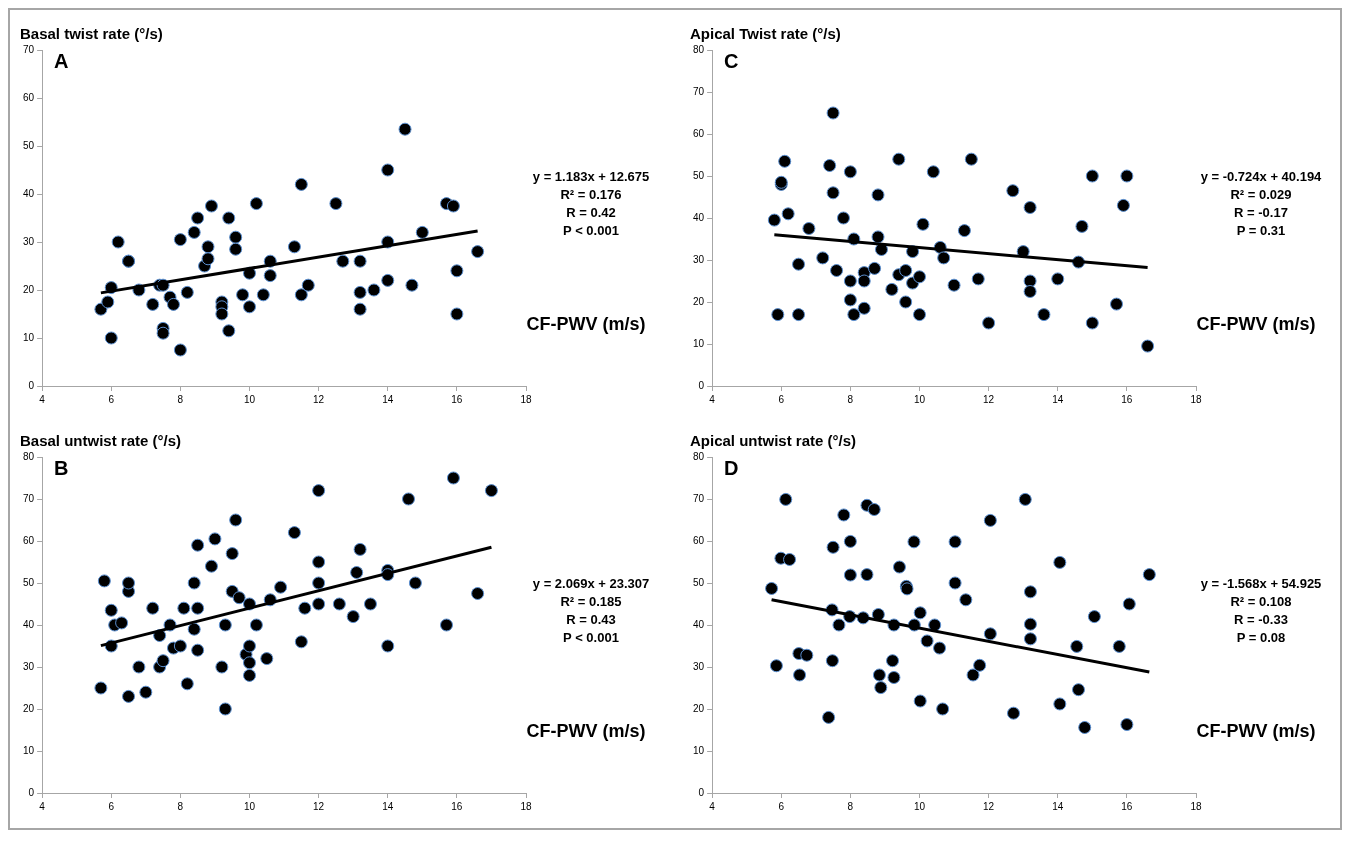 Image resolution: width=1352 pixels, height=842 pixels. Describe the element at coordinates (91, 34) in the screenshot. I see `chart-title: Basal twist rate (°/s)` at that location.